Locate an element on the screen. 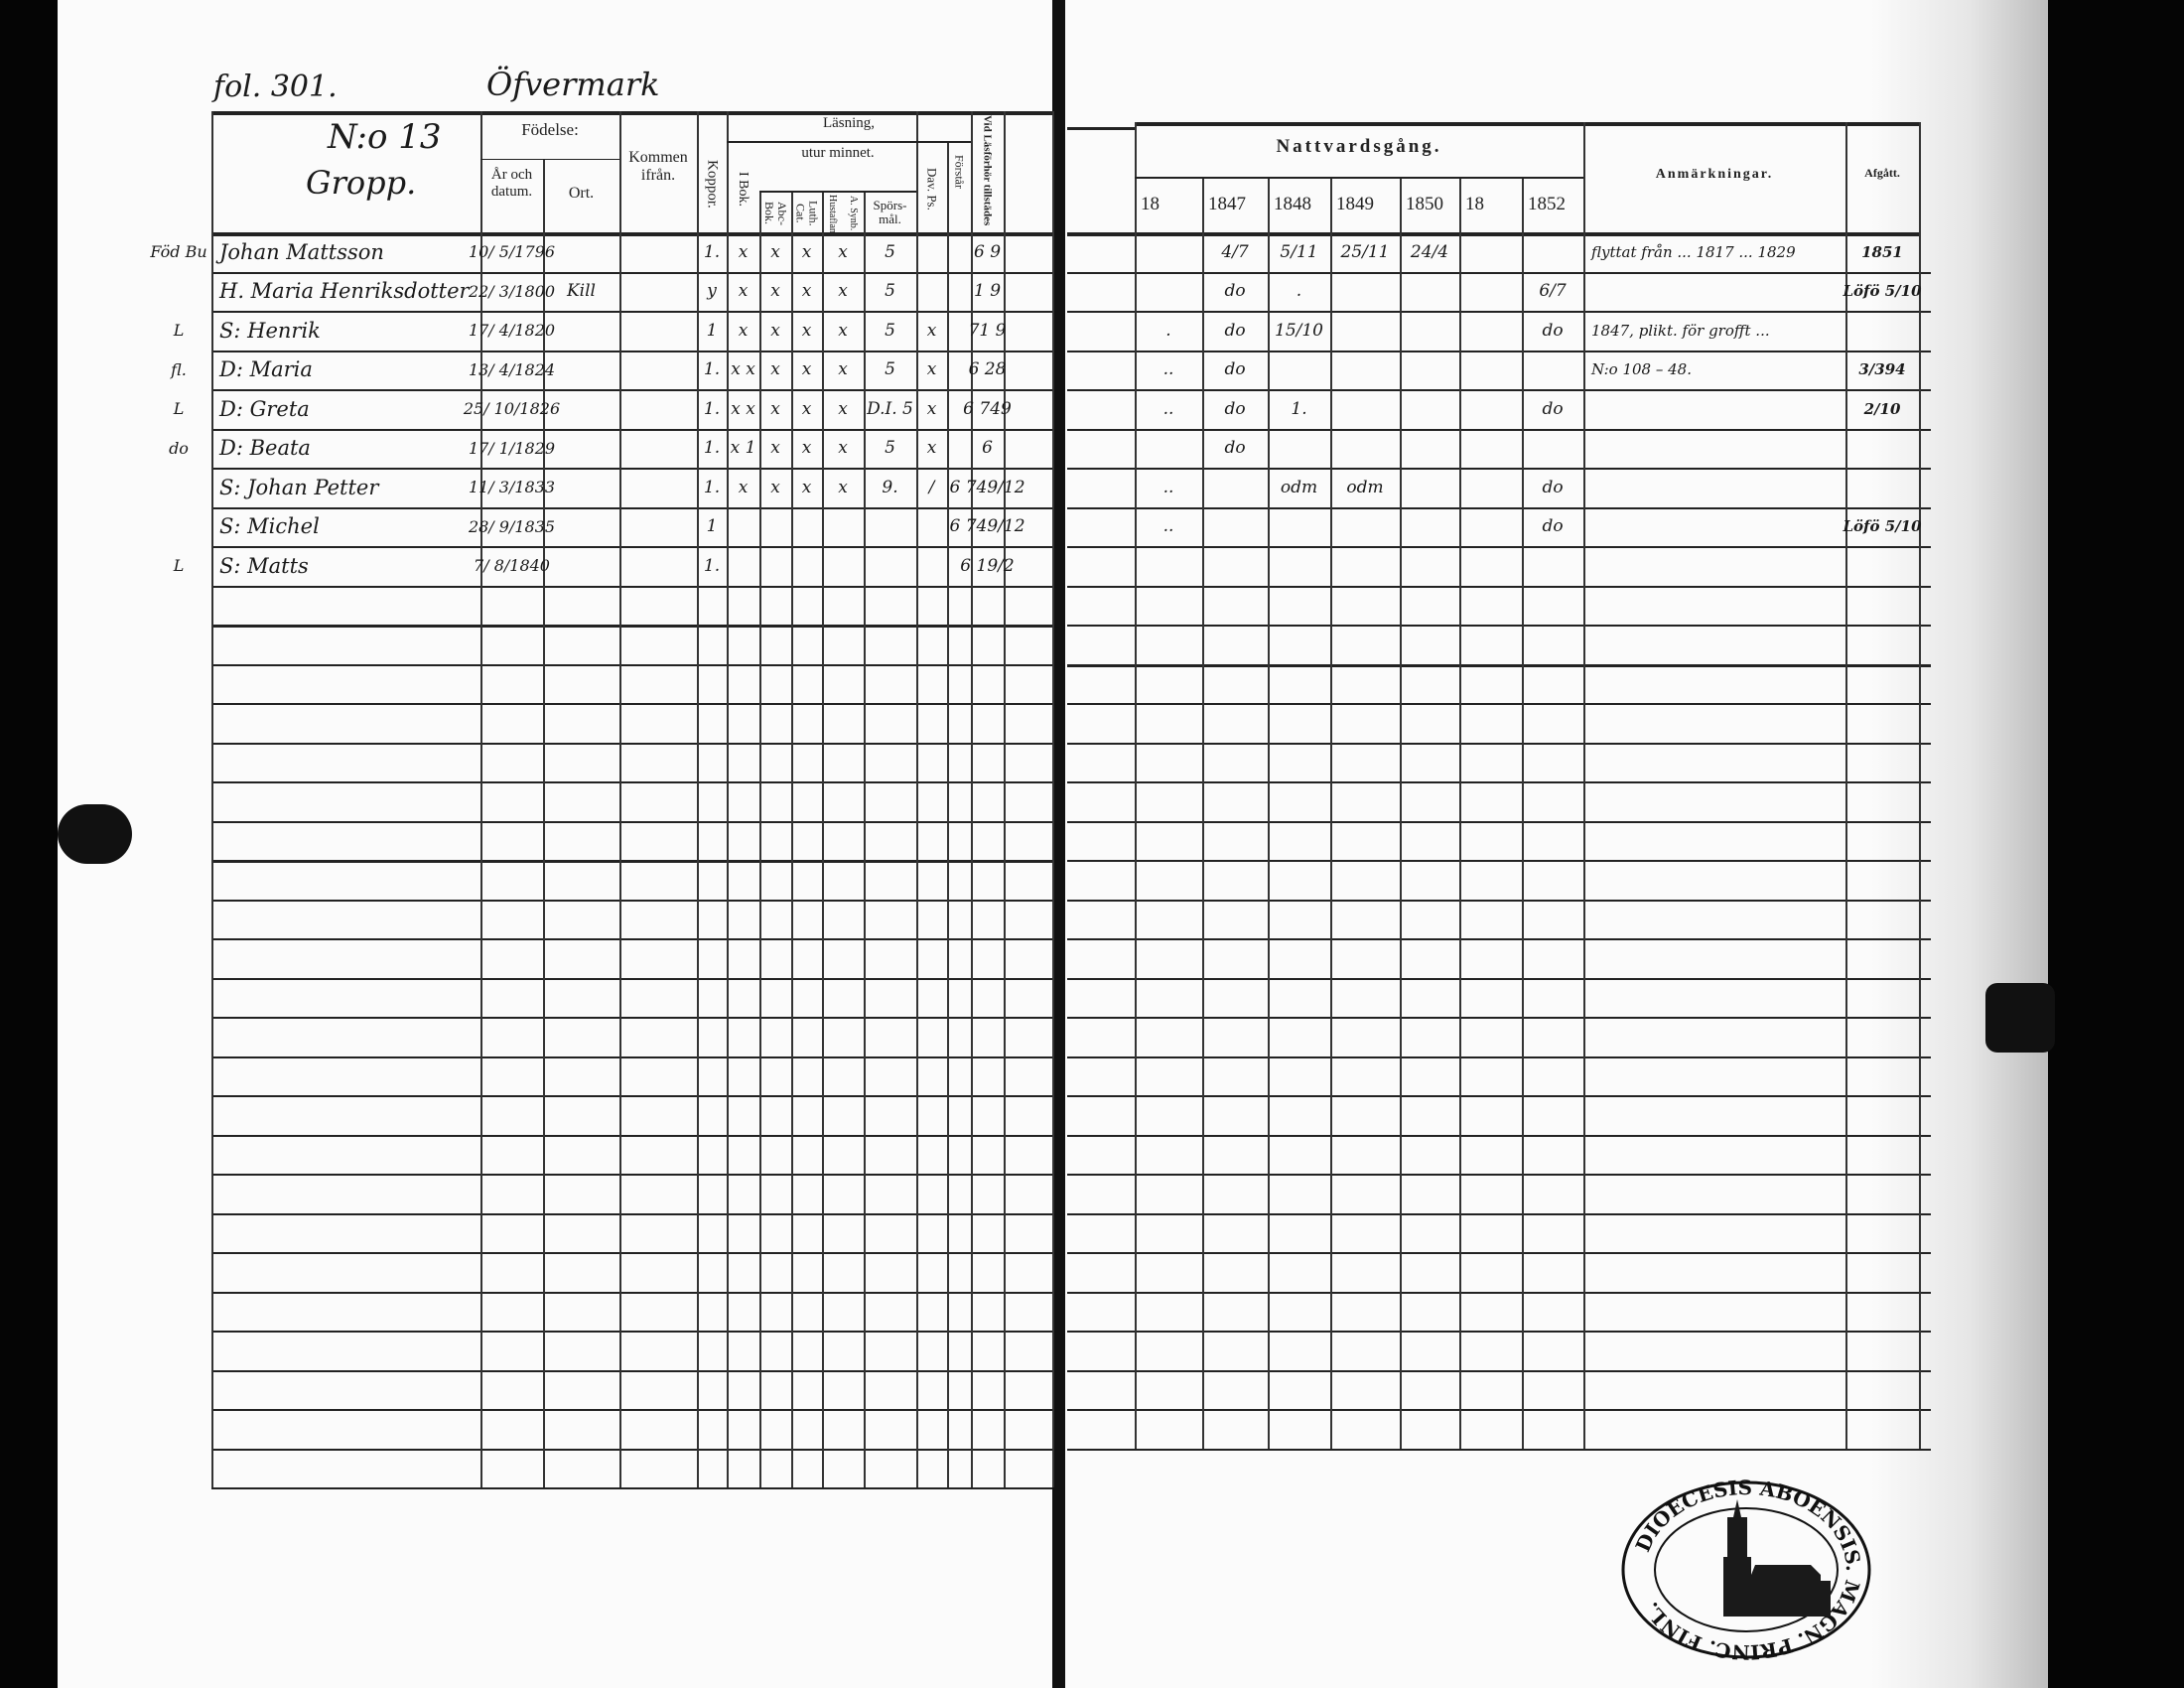 This screenshot has width=2184, height=1688. book-gutter is located at coordinates (1058, 844).